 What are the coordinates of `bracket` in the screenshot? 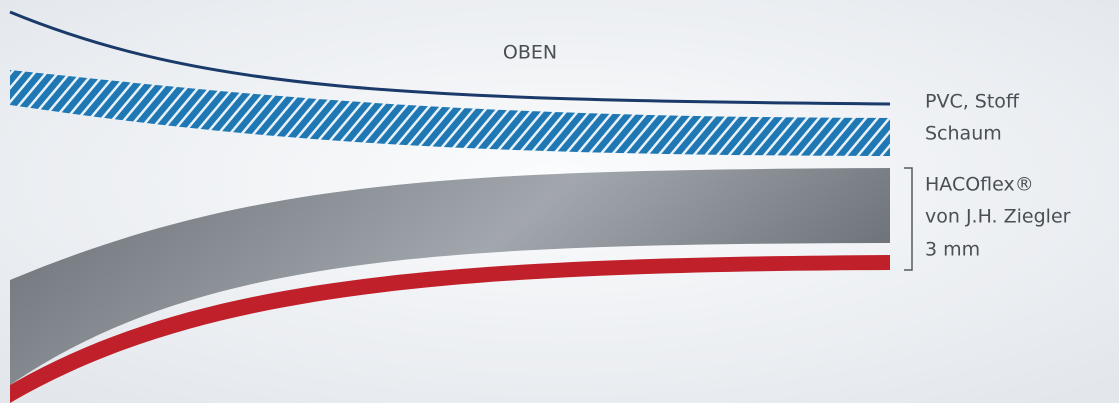 It's located at (908, 219).